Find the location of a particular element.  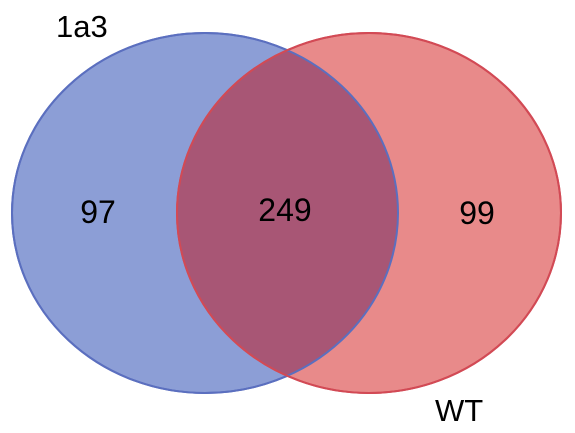

count-only-1a3: 97 is located at coordinates (98, 212).